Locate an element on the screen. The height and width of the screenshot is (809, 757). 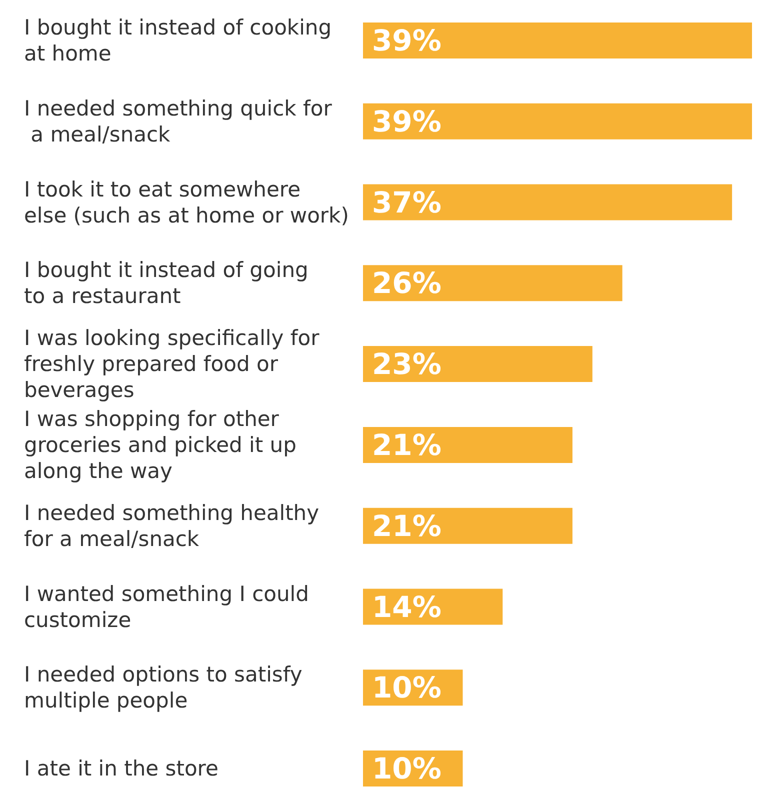
y-tick-label: I bought it instead of cooking at home is located at coordinates (178, 40).